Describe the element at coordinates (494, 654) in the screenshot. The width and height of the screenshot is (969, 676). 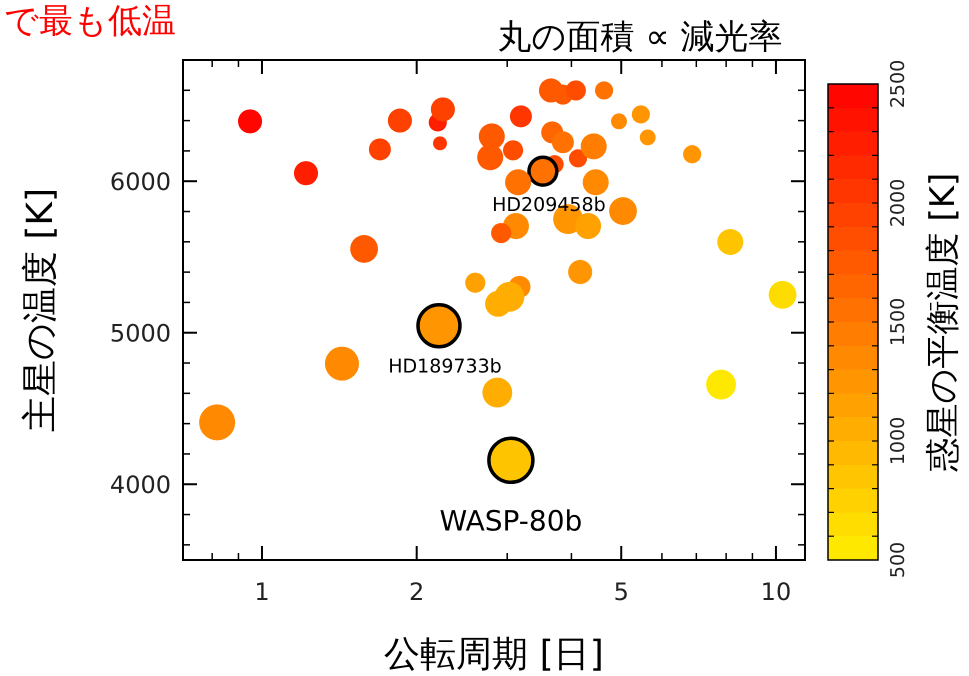
I see `x-axis-title: 公転周期 [日]` at that location.